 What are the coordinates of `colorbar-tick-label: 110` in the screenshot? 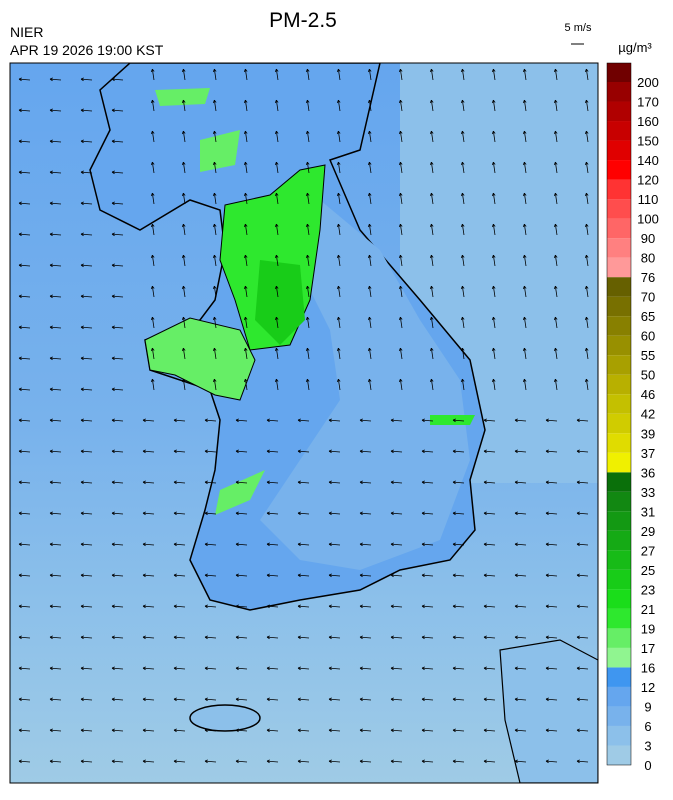 It's located at (648, 199).